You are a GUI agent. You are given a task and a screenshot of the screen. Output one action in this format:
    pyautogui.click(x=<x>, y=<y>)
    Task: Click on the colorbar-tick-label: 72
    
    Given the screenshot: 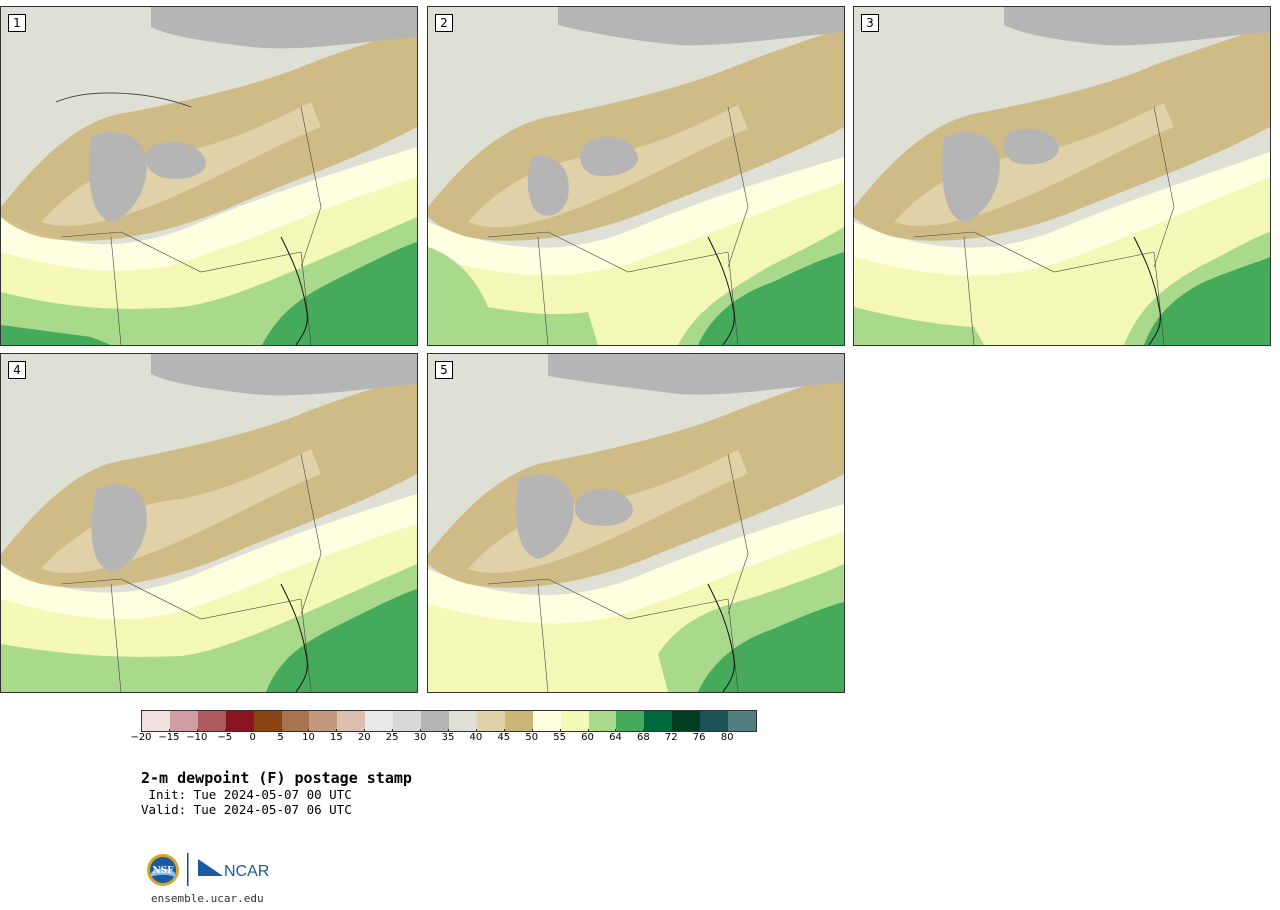 What is the action you would take?
    pyautogui.click(x=671, y=737)
    